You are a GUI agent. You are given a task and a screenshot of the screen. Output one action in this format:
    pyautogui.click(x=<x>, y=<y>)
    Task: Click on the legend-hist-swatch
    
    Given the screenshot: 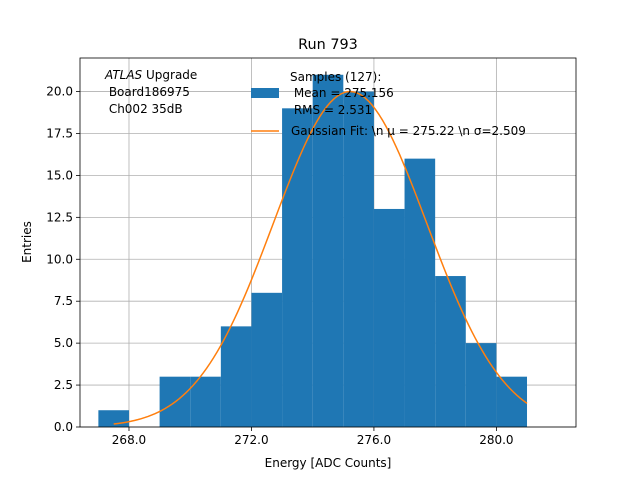 What is the action you would take?
    pyautogui.click(x=265, y=93)
    